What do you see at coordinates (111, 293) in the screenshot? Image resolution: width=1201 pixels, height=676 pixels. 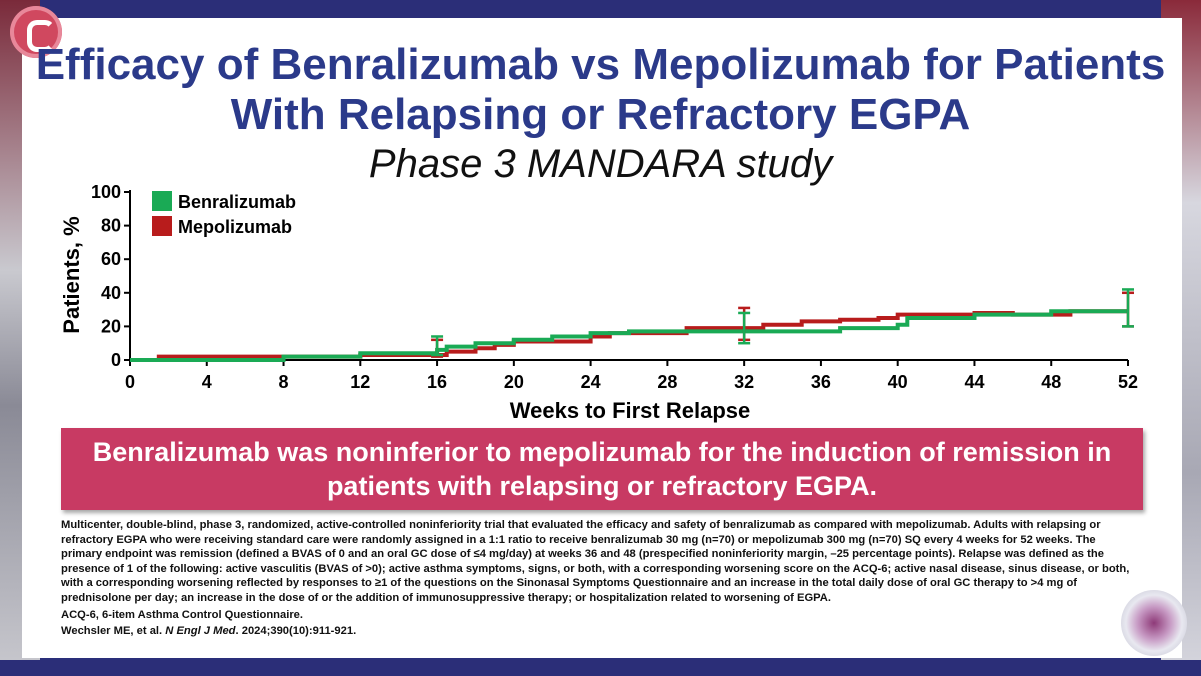 I see `y-tick-label: 40` at bounding box center [111, 293].